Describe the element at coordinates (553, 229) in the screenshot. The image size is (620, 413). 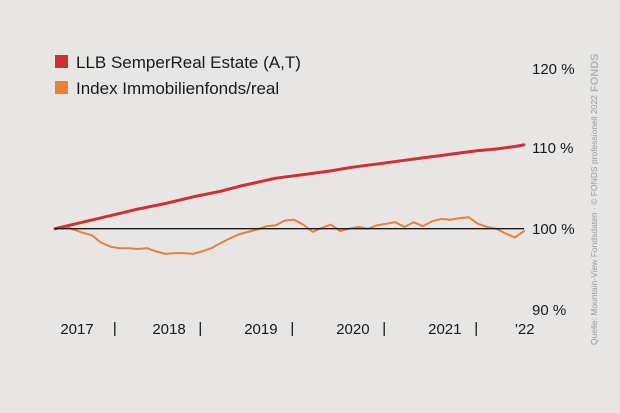
I see `y-tick-label-100: 100 %` at that location.